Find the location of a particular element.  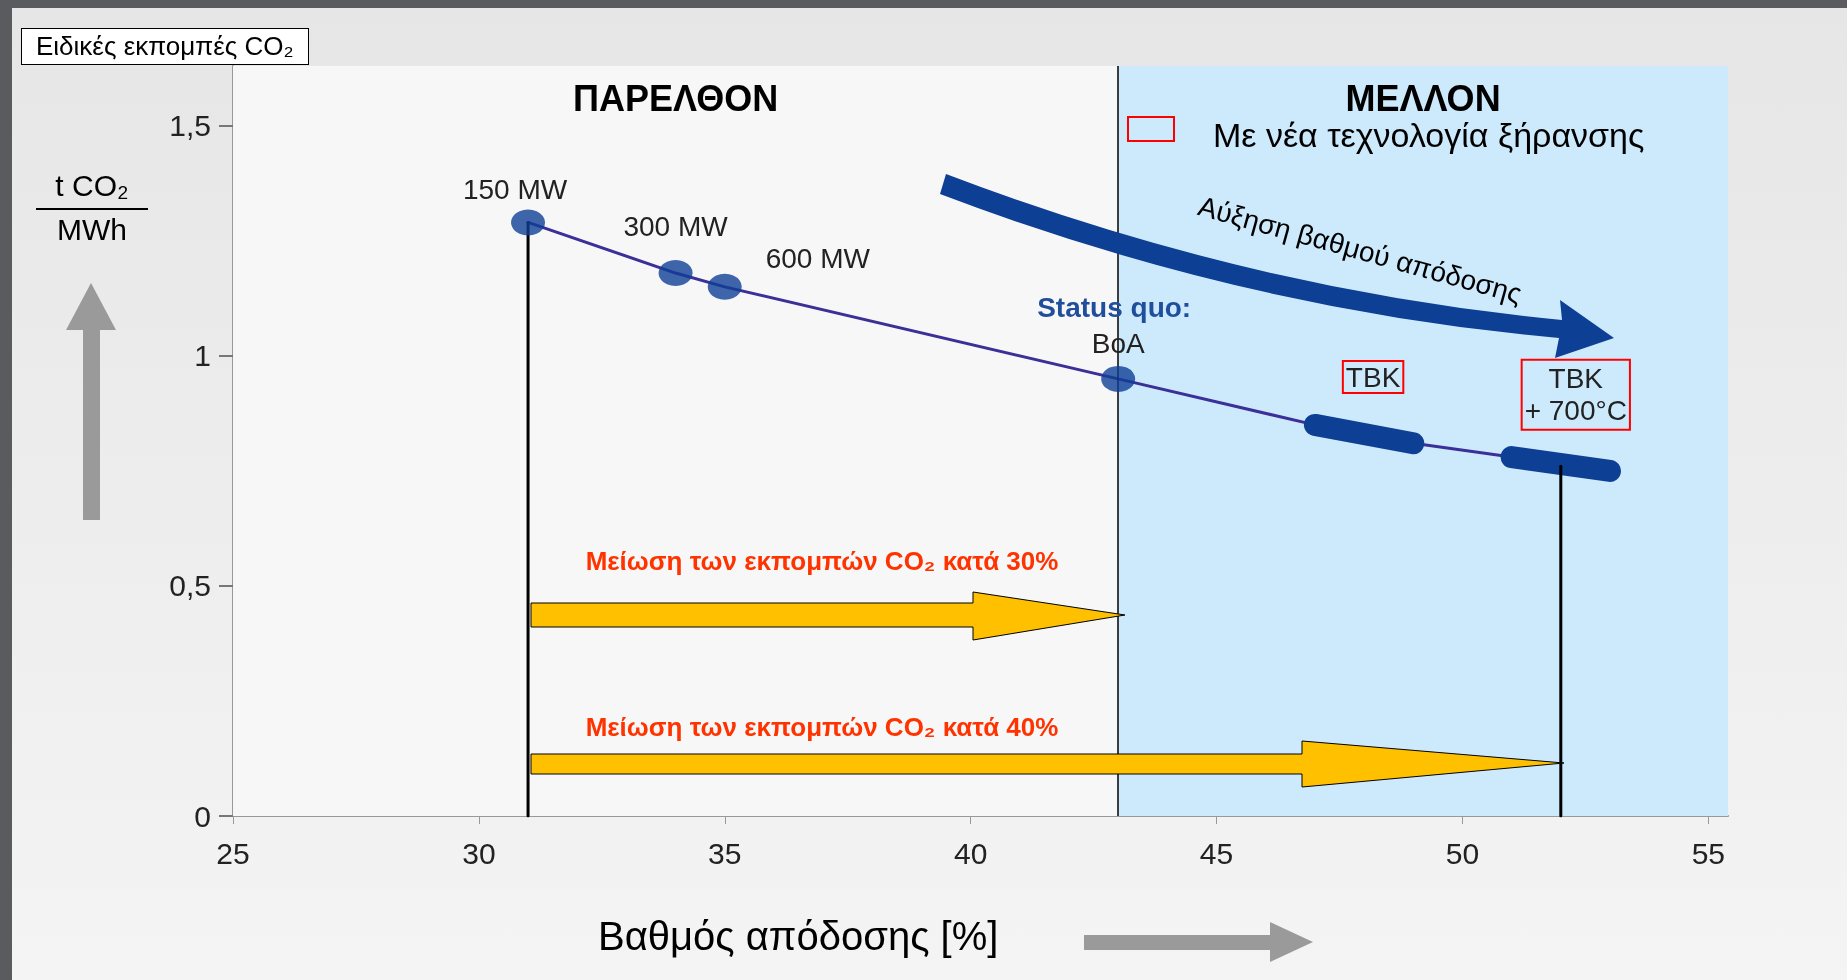

x-tick-label: 35 is located at coordinates (725, 853).